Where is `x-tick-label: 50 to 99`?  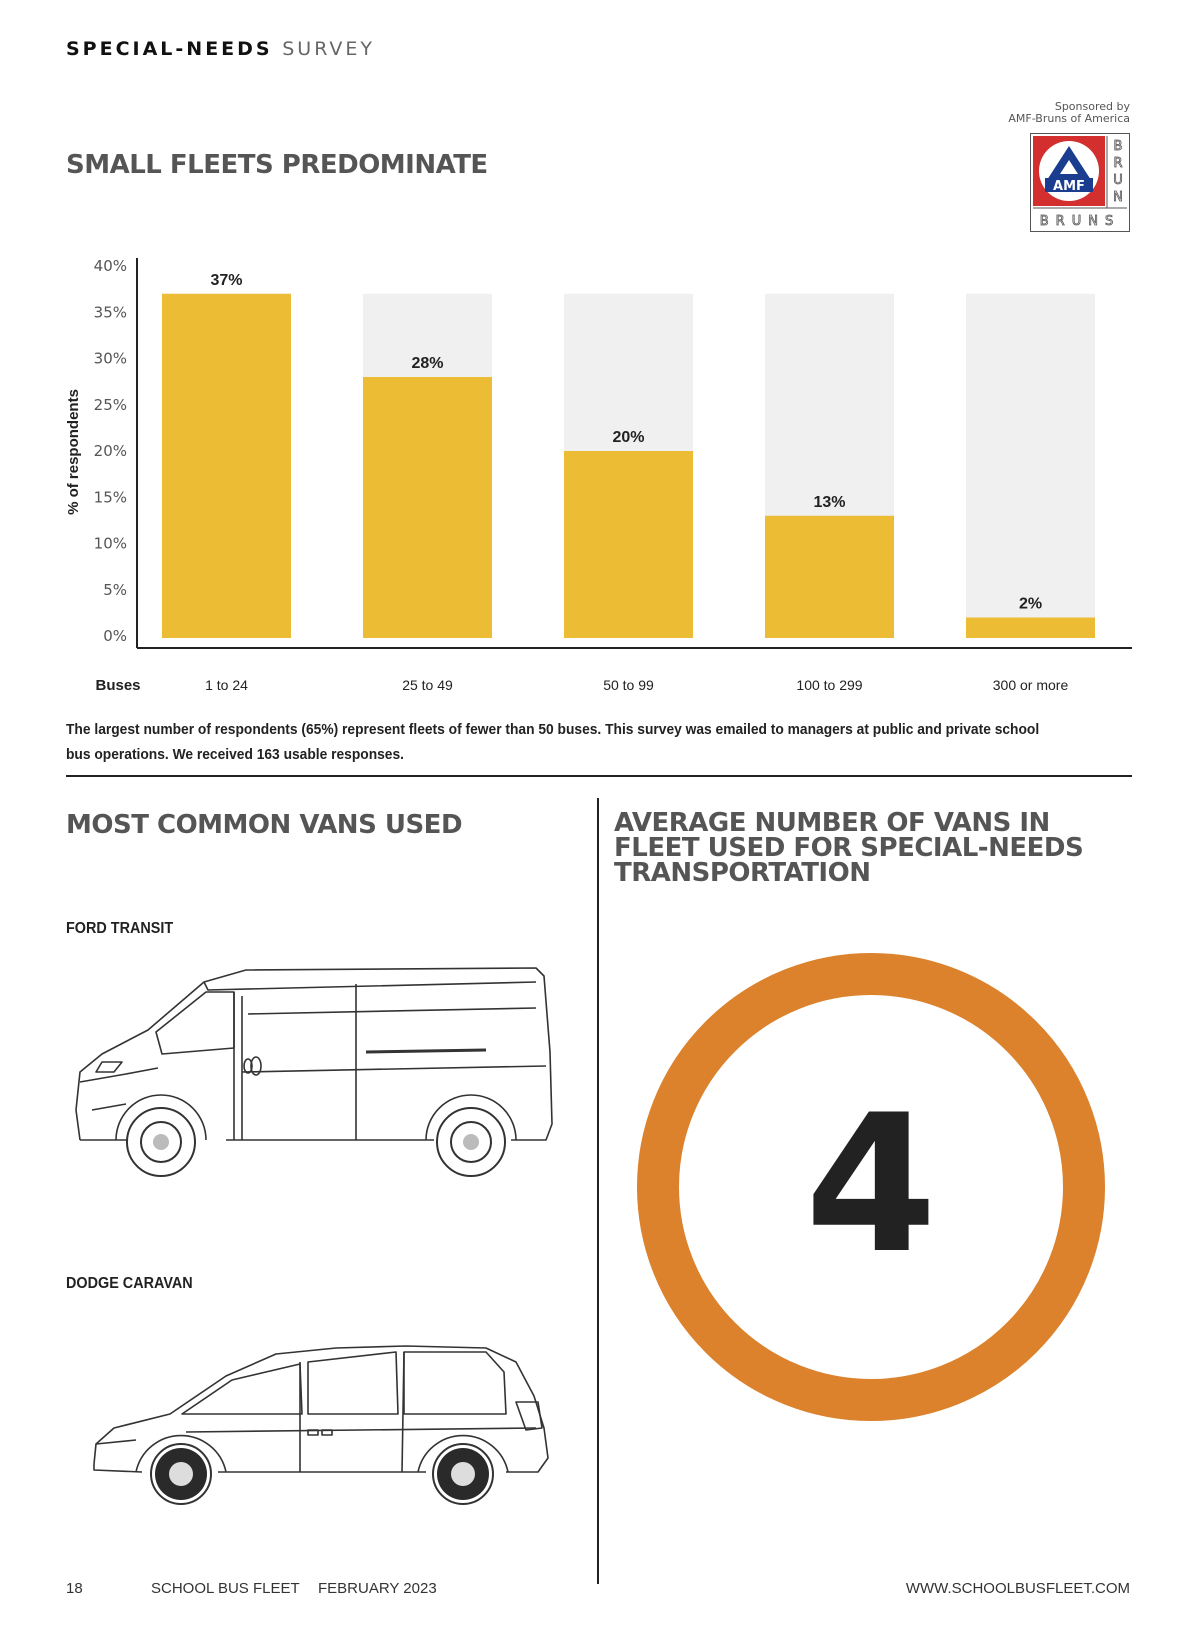
x-tick-label: 50 to 99 is located at coordinates (628, 685).